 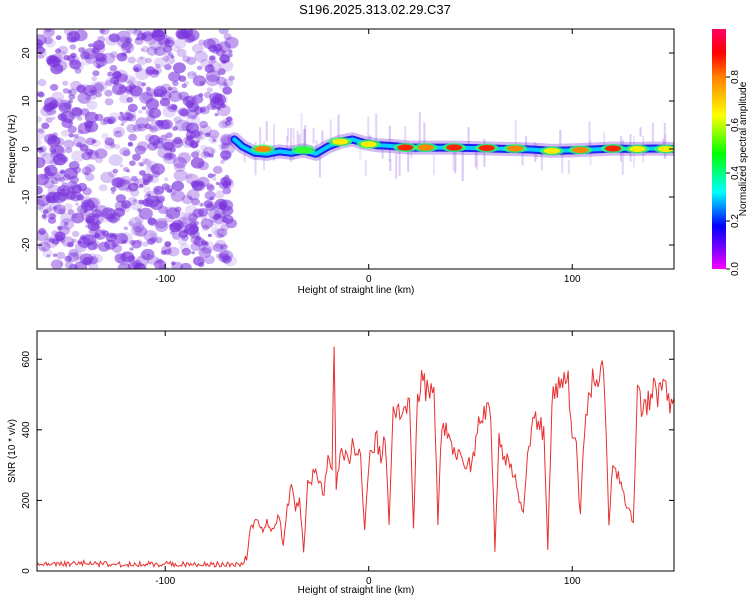 What do you see at coordinates (356, 590) in the screenshot?
I see `snr-x-label: Height of straight line (km)` at bounding box center [356, 590].